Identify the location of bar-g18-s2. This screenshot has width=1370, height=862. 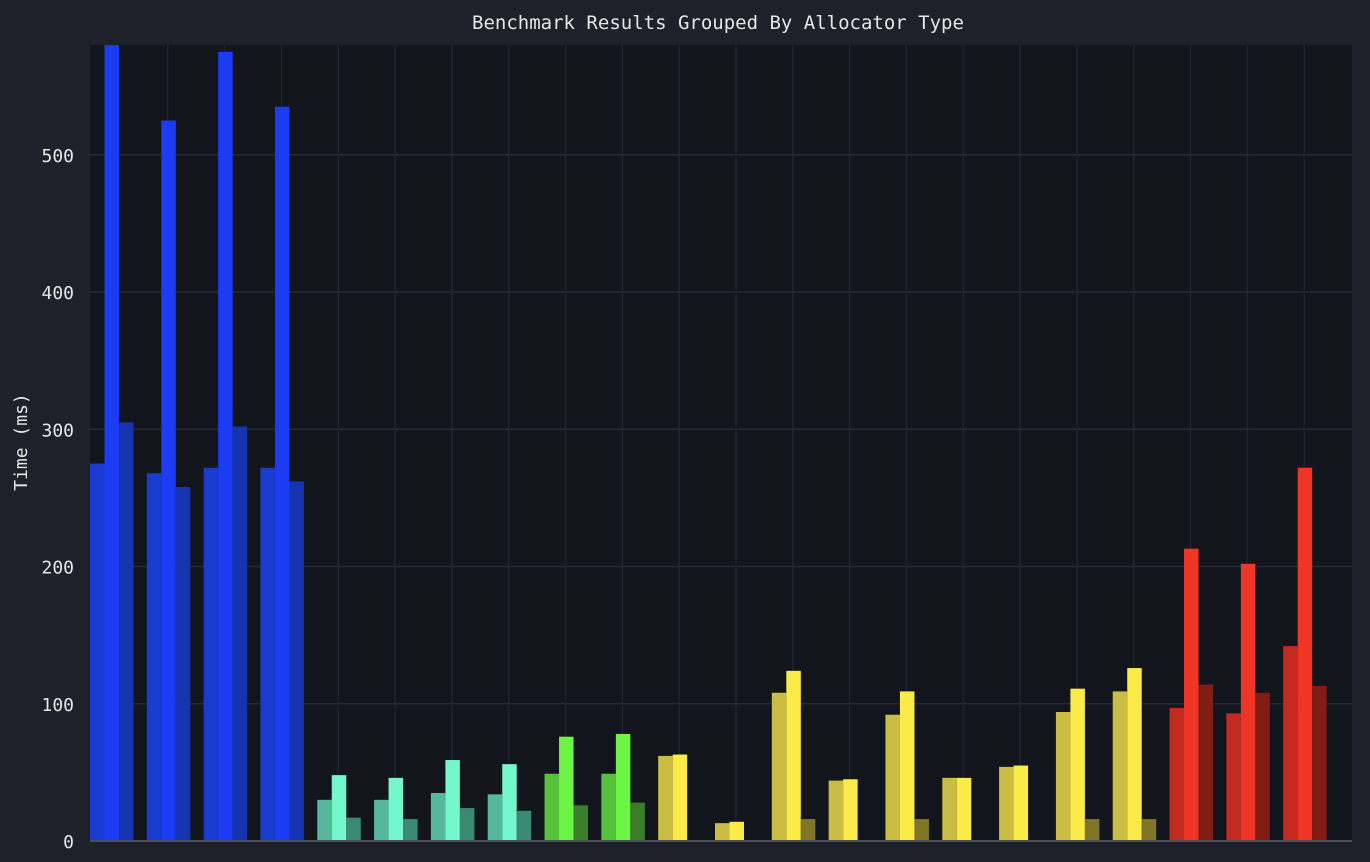
(1077, 764).